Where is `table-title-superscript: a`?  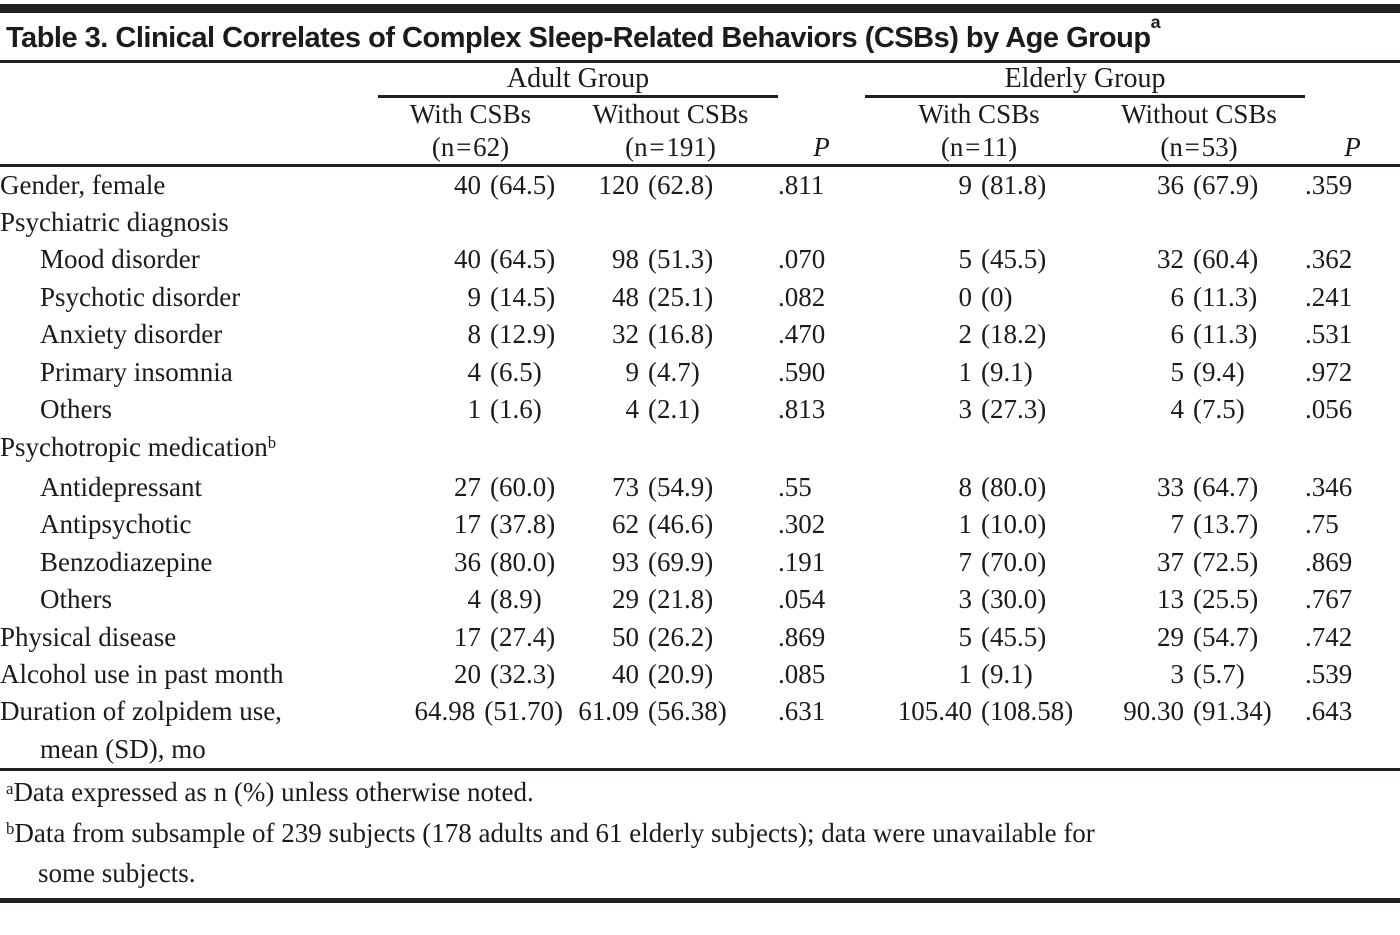 table-title-superscript: a is located at coordinates (1155, 21).